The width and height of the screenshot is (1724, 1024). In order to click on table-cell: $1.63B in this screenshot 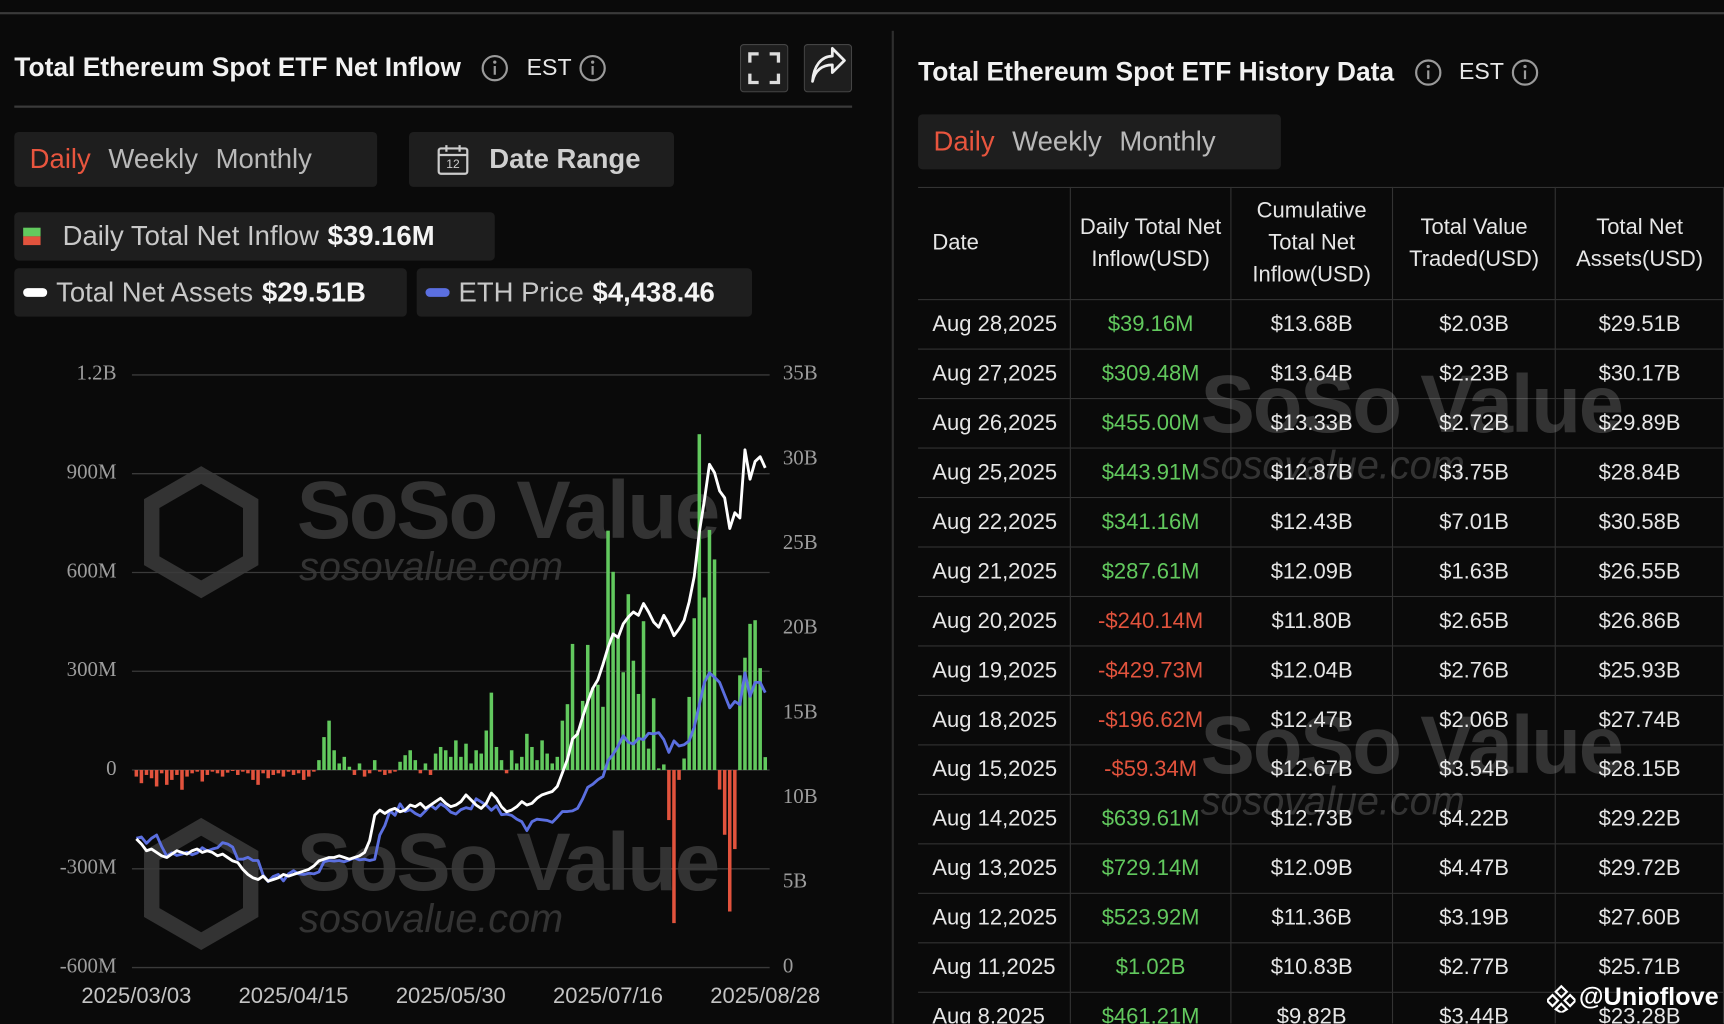, I will do `click(1474, 572)`.